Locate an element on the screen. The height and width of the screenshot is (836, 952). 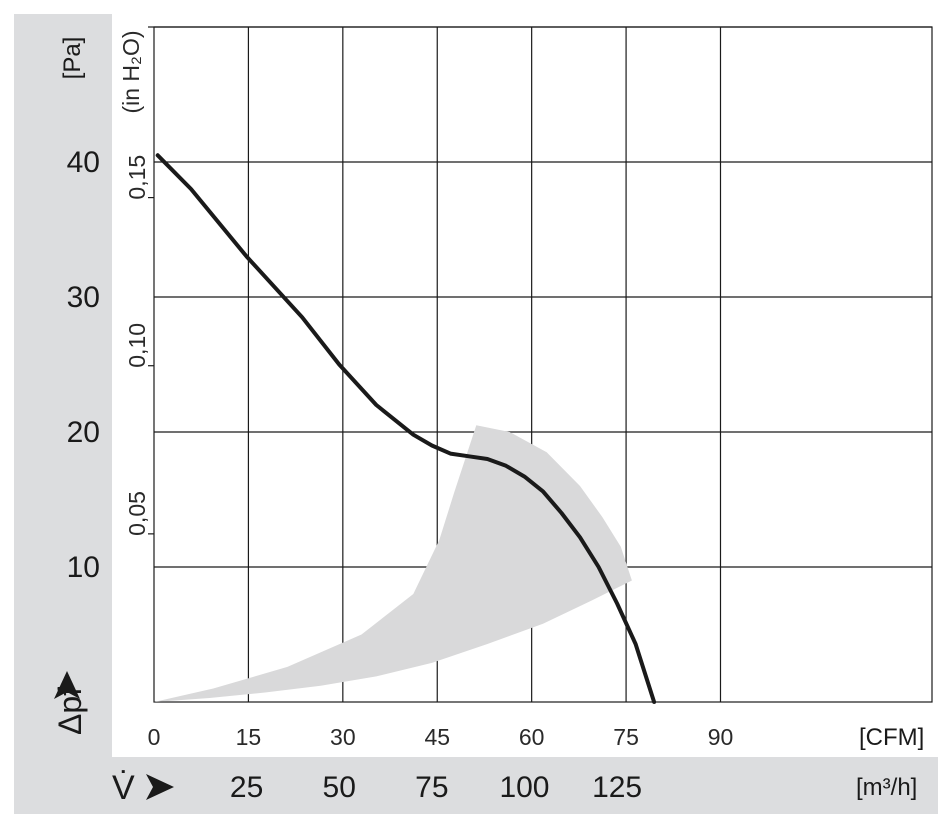
x-axis-label: V̇ is located at coordinates (123, 788).